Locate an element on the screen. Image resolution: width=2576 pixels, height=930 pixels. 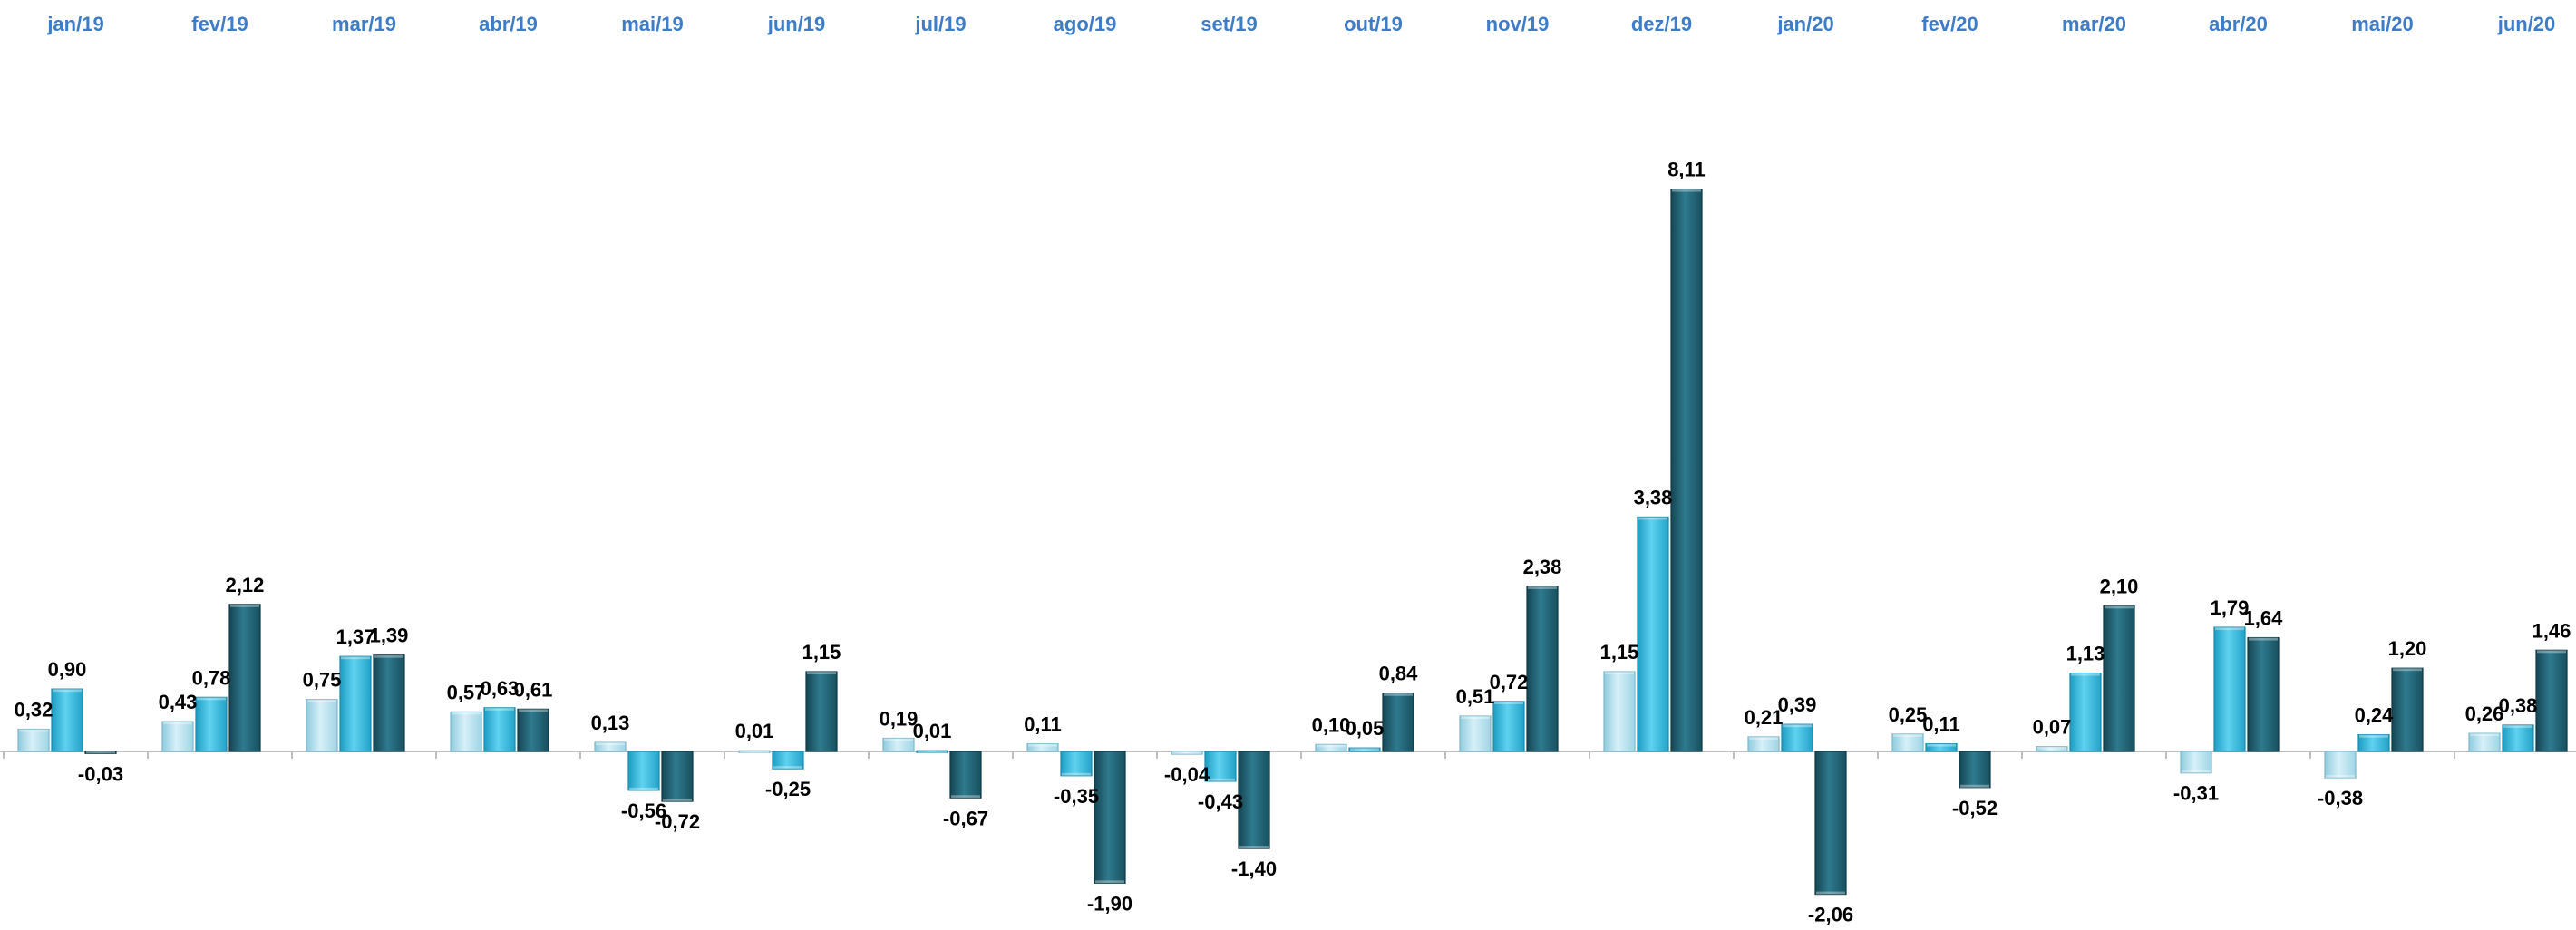
value-label-jul-19-s3: -0,67 is located at coordinates (966, 818).